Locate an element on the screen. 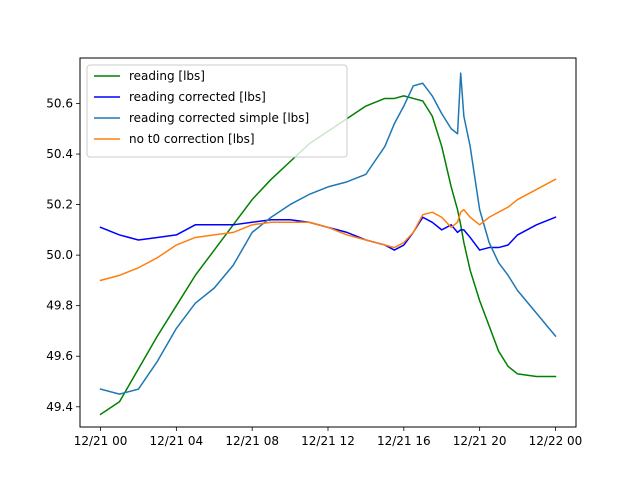 The width and height of the screenshot is (640, 480). x-tick-label: 12/21 08 is located at coordinates (252, 441).